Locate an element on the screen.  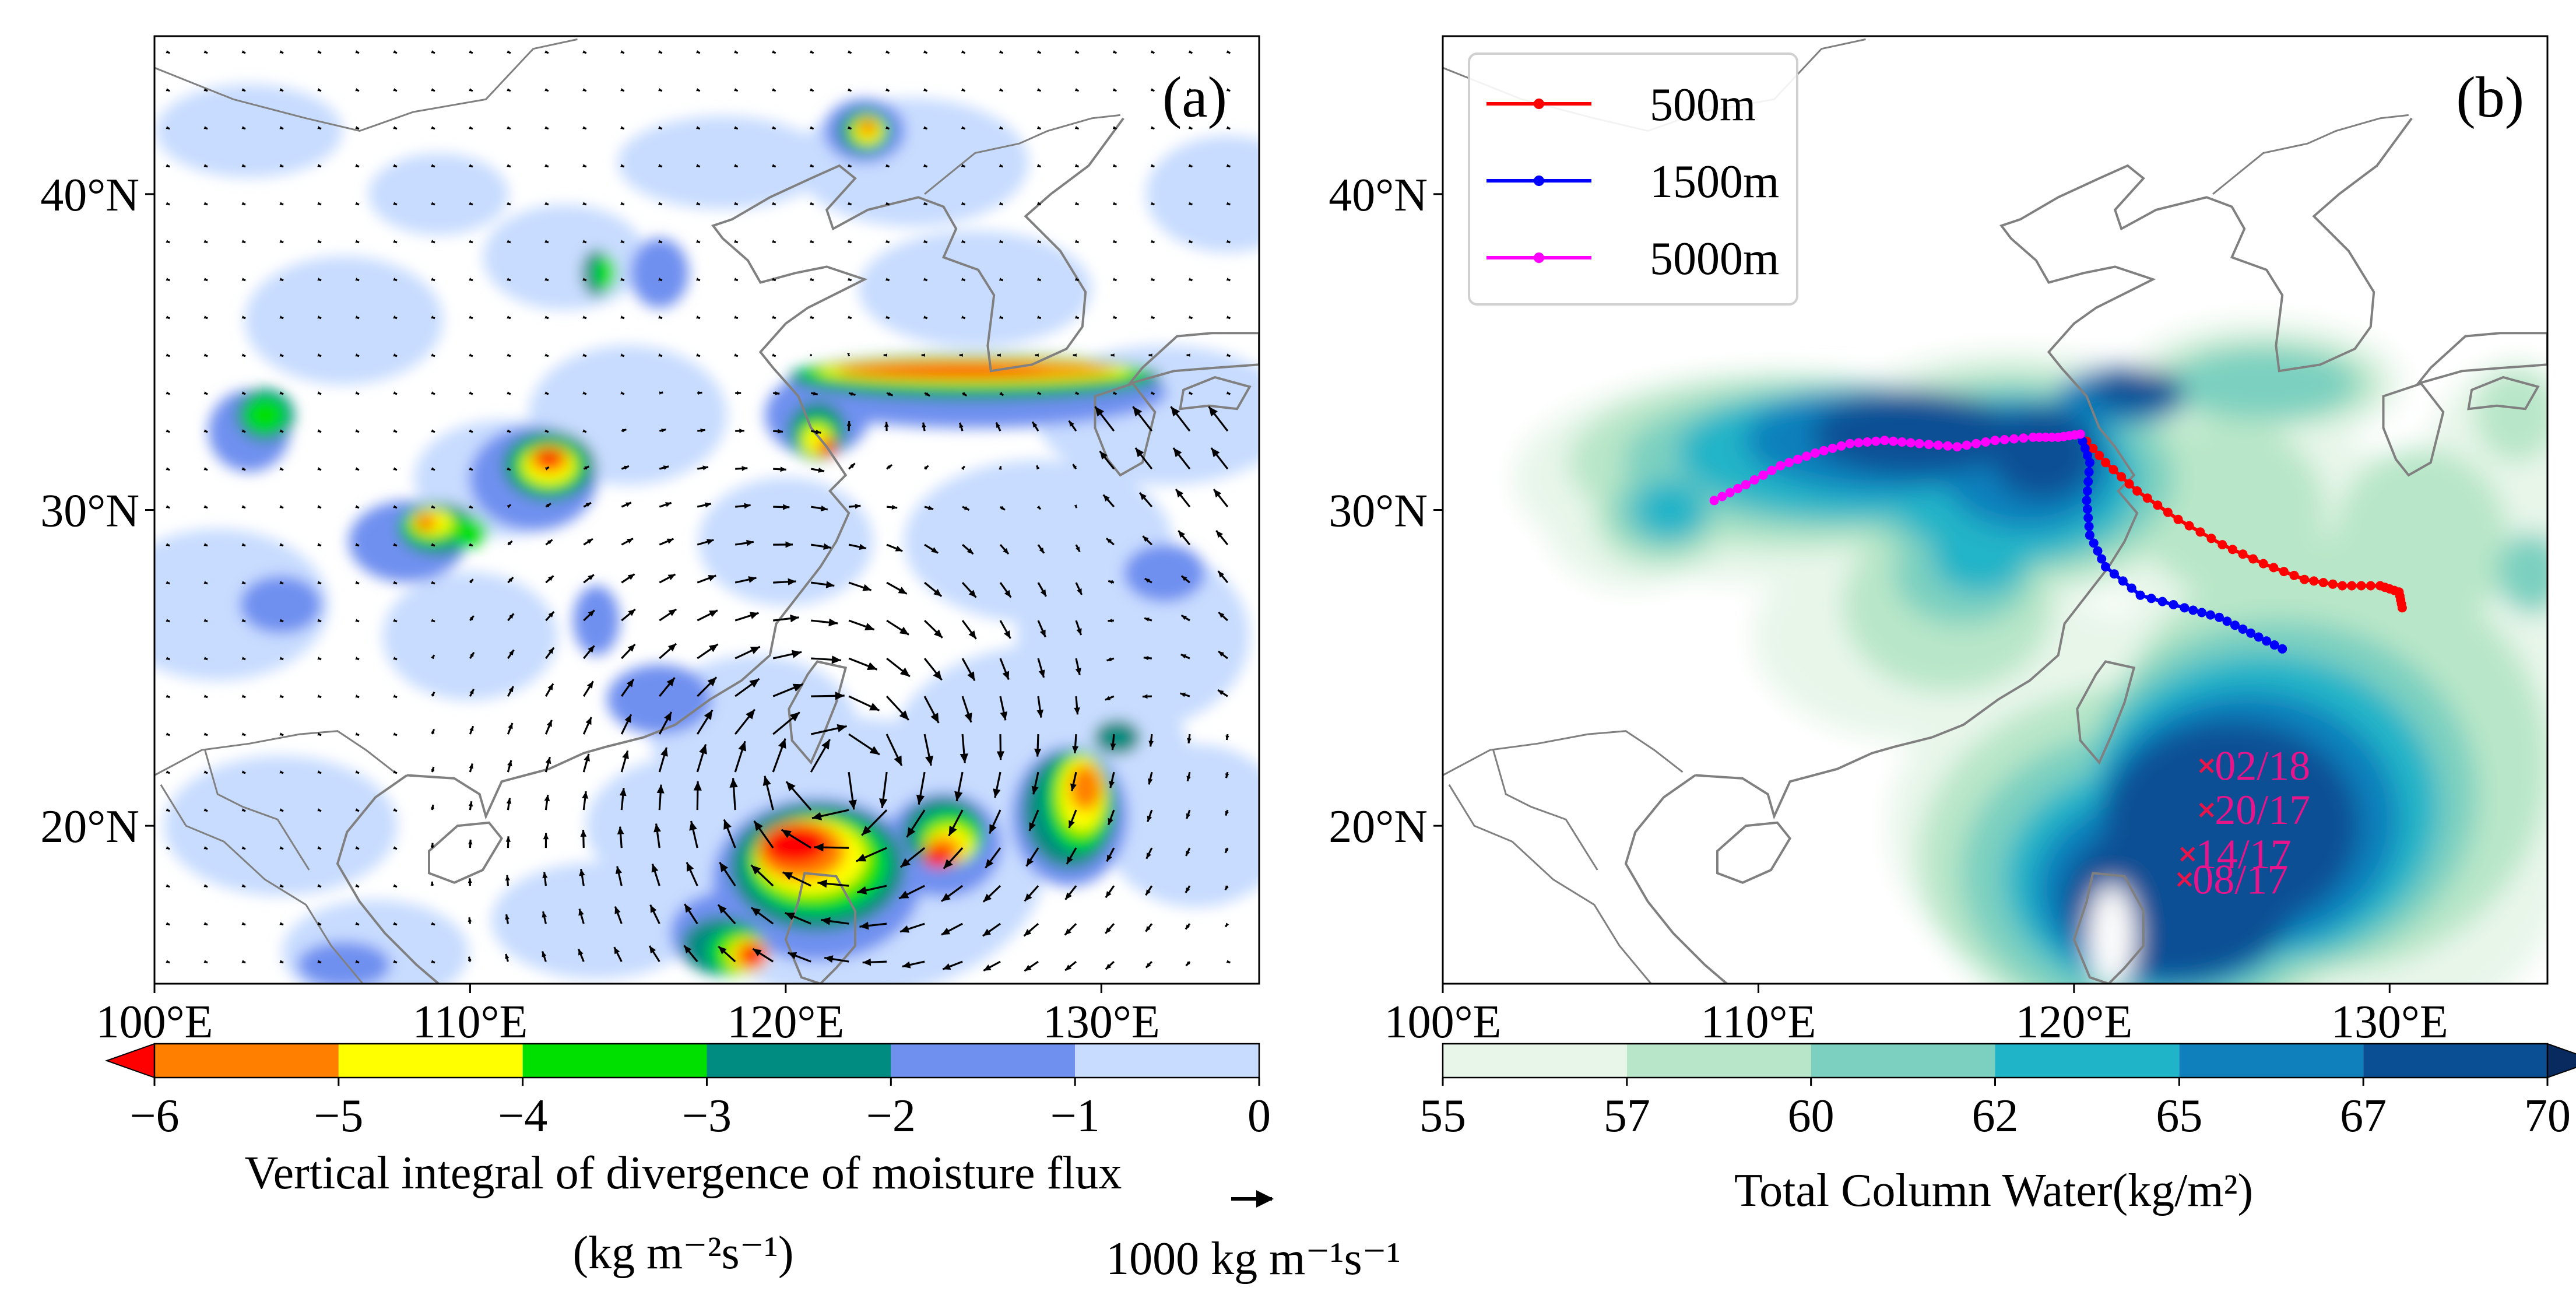
backward-trajectories is located at coordinates (2058, 541).